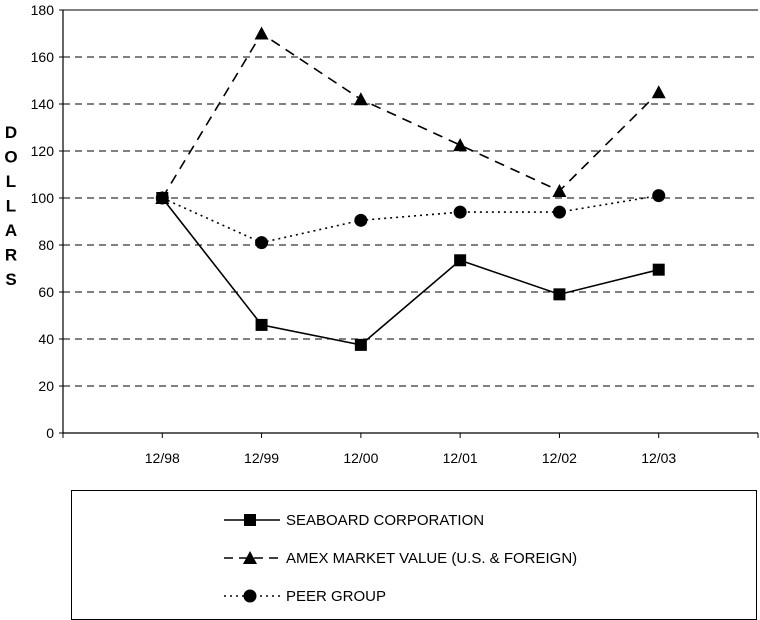 This screenshot has height=620, width=760. I want to click on y-tick-label: 160, so click(43, 57).